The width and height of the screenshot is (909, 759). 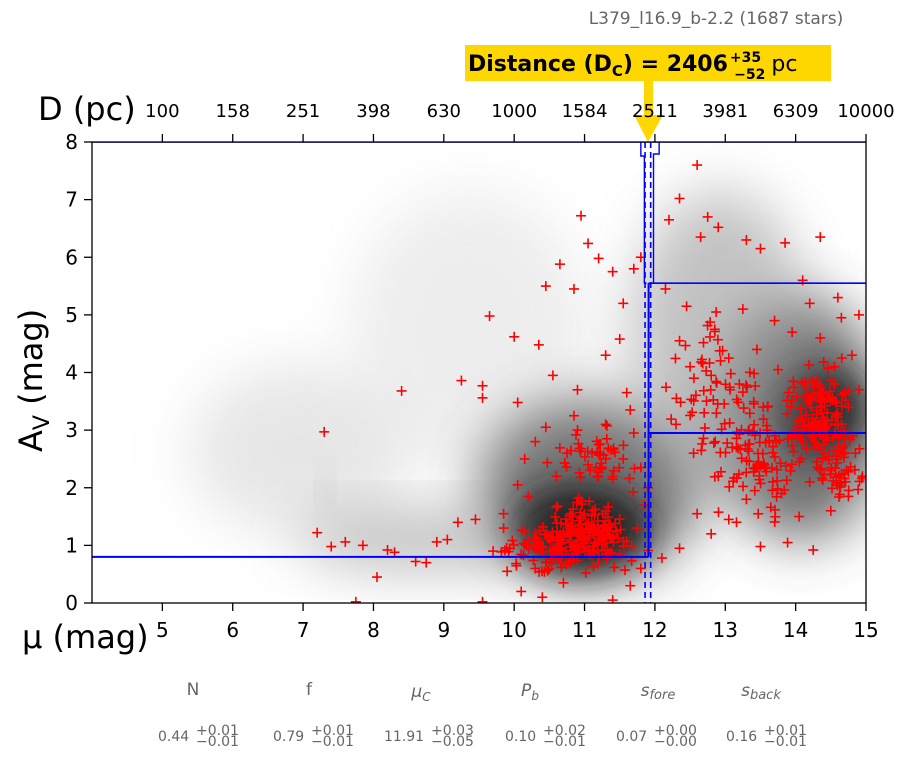 What do you see at coordinates (655, 111) in the screenshot?
I see `top-tick-label-7: 2511` at bounding box center [655, 111].